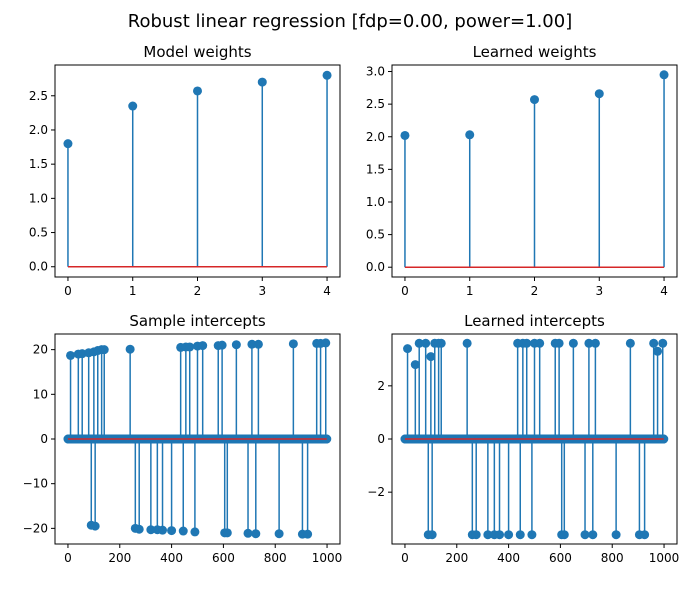 Image resolution: width=700 pixels, height=600 pixels. Describe the element at coordinates (379, 439) in the screenshot. I see `y-axis: −2 0 2` at that location.